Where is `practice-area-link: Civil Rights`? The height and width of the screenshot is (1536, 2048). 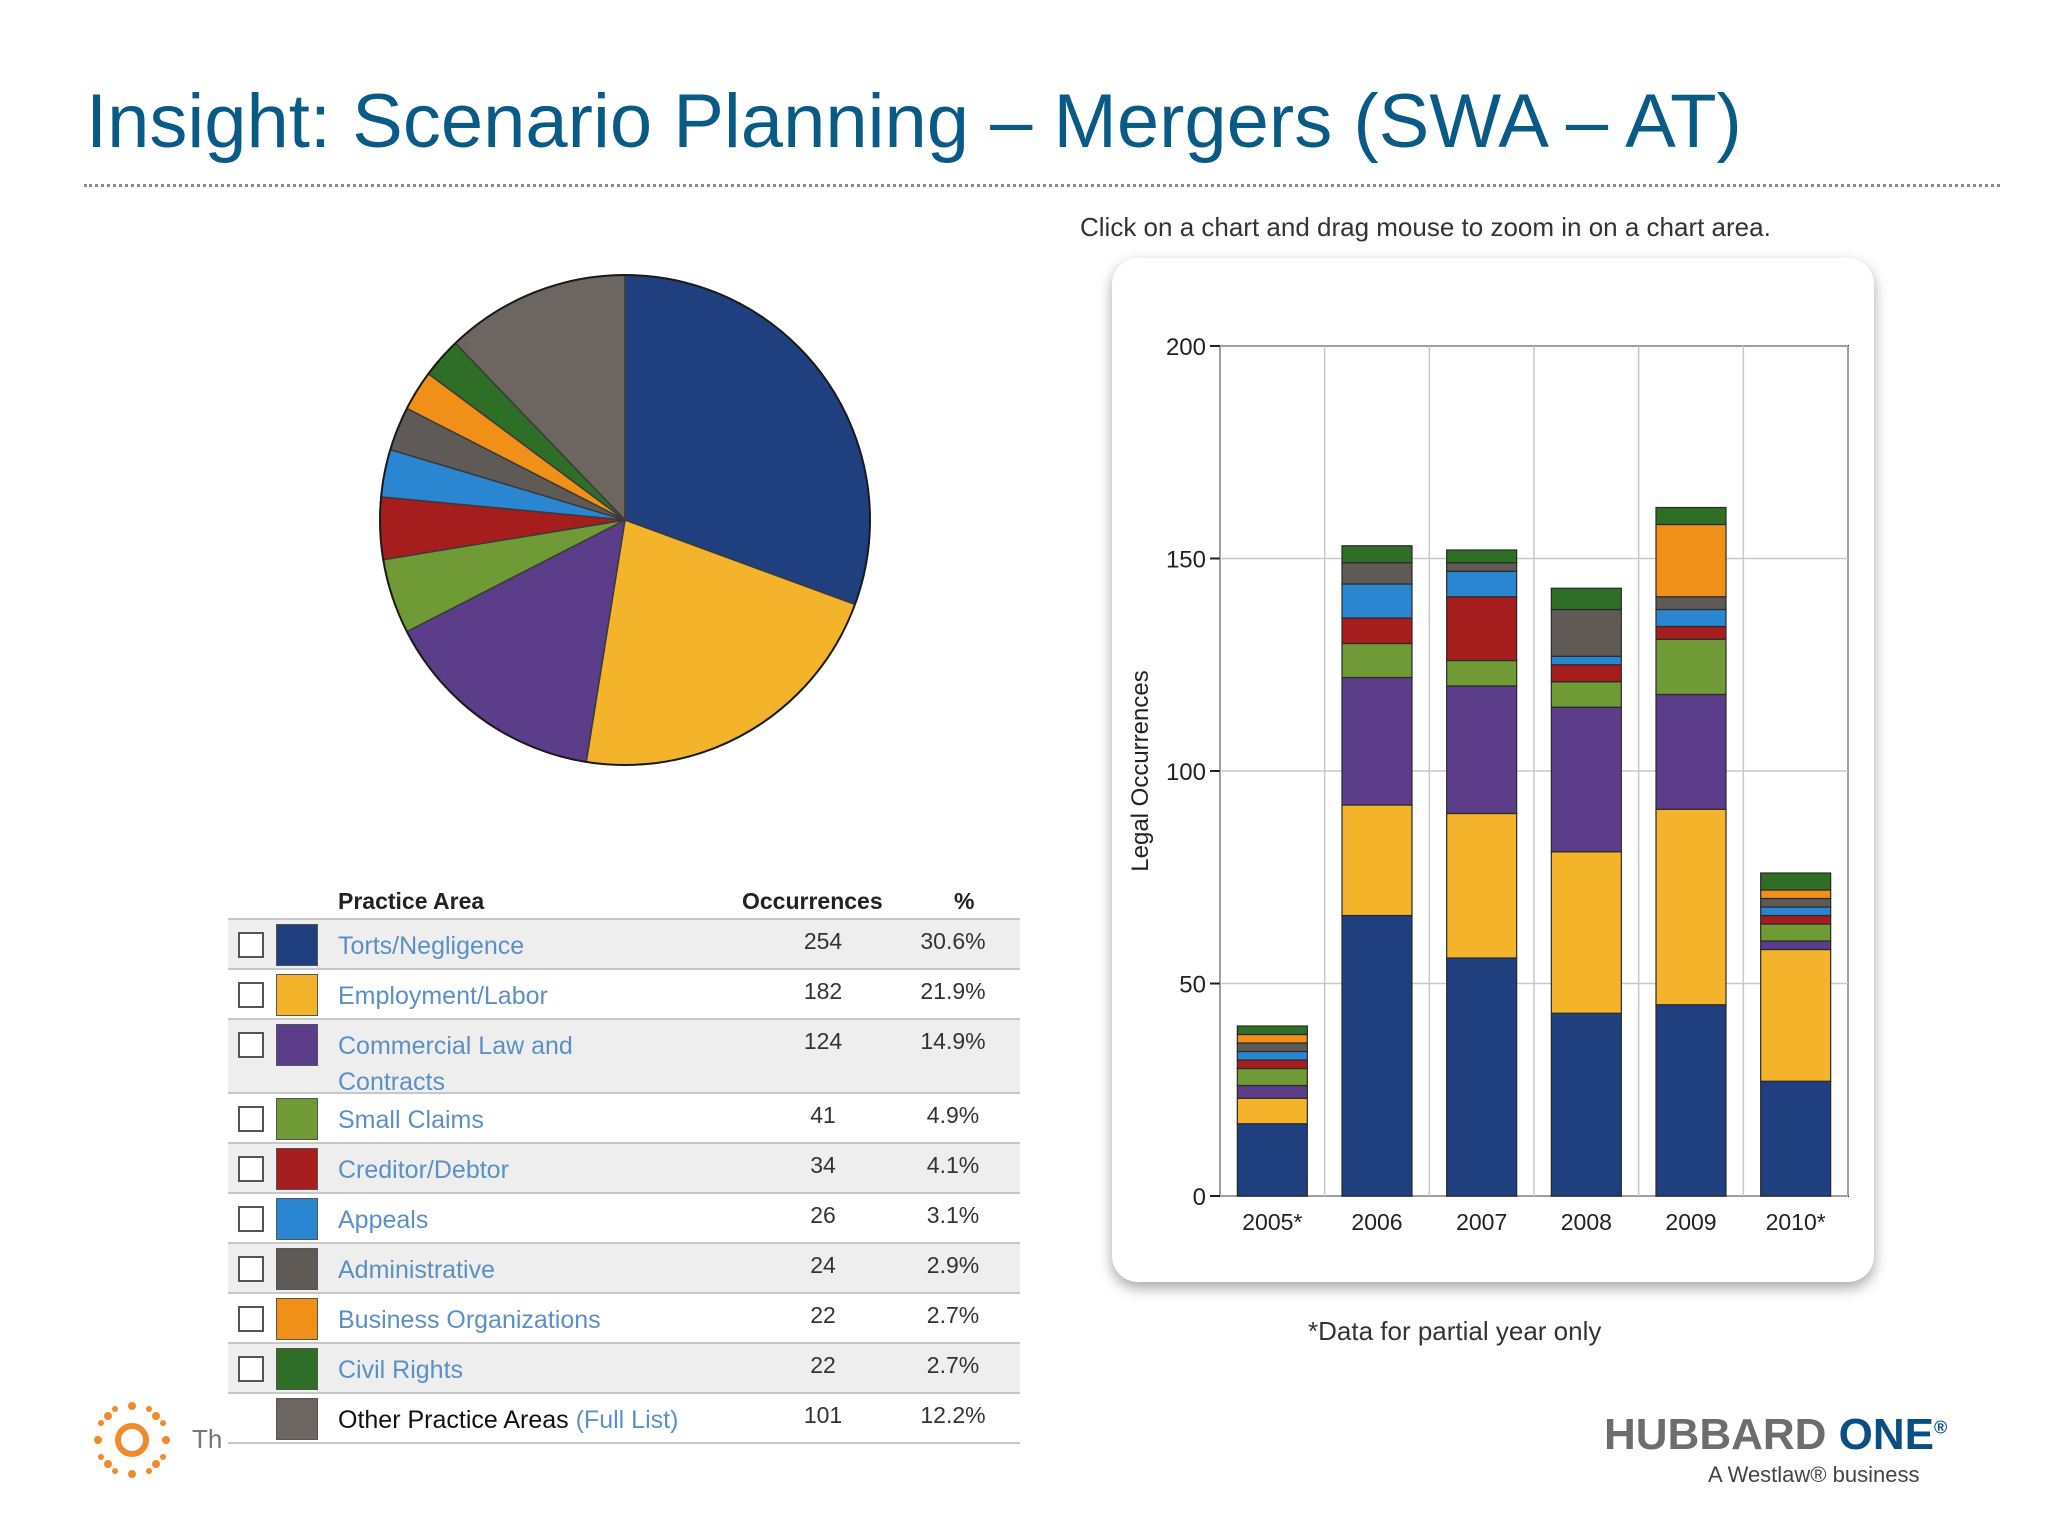 practice-area-link: Civil Rights is located at coordinates (401, 1370).